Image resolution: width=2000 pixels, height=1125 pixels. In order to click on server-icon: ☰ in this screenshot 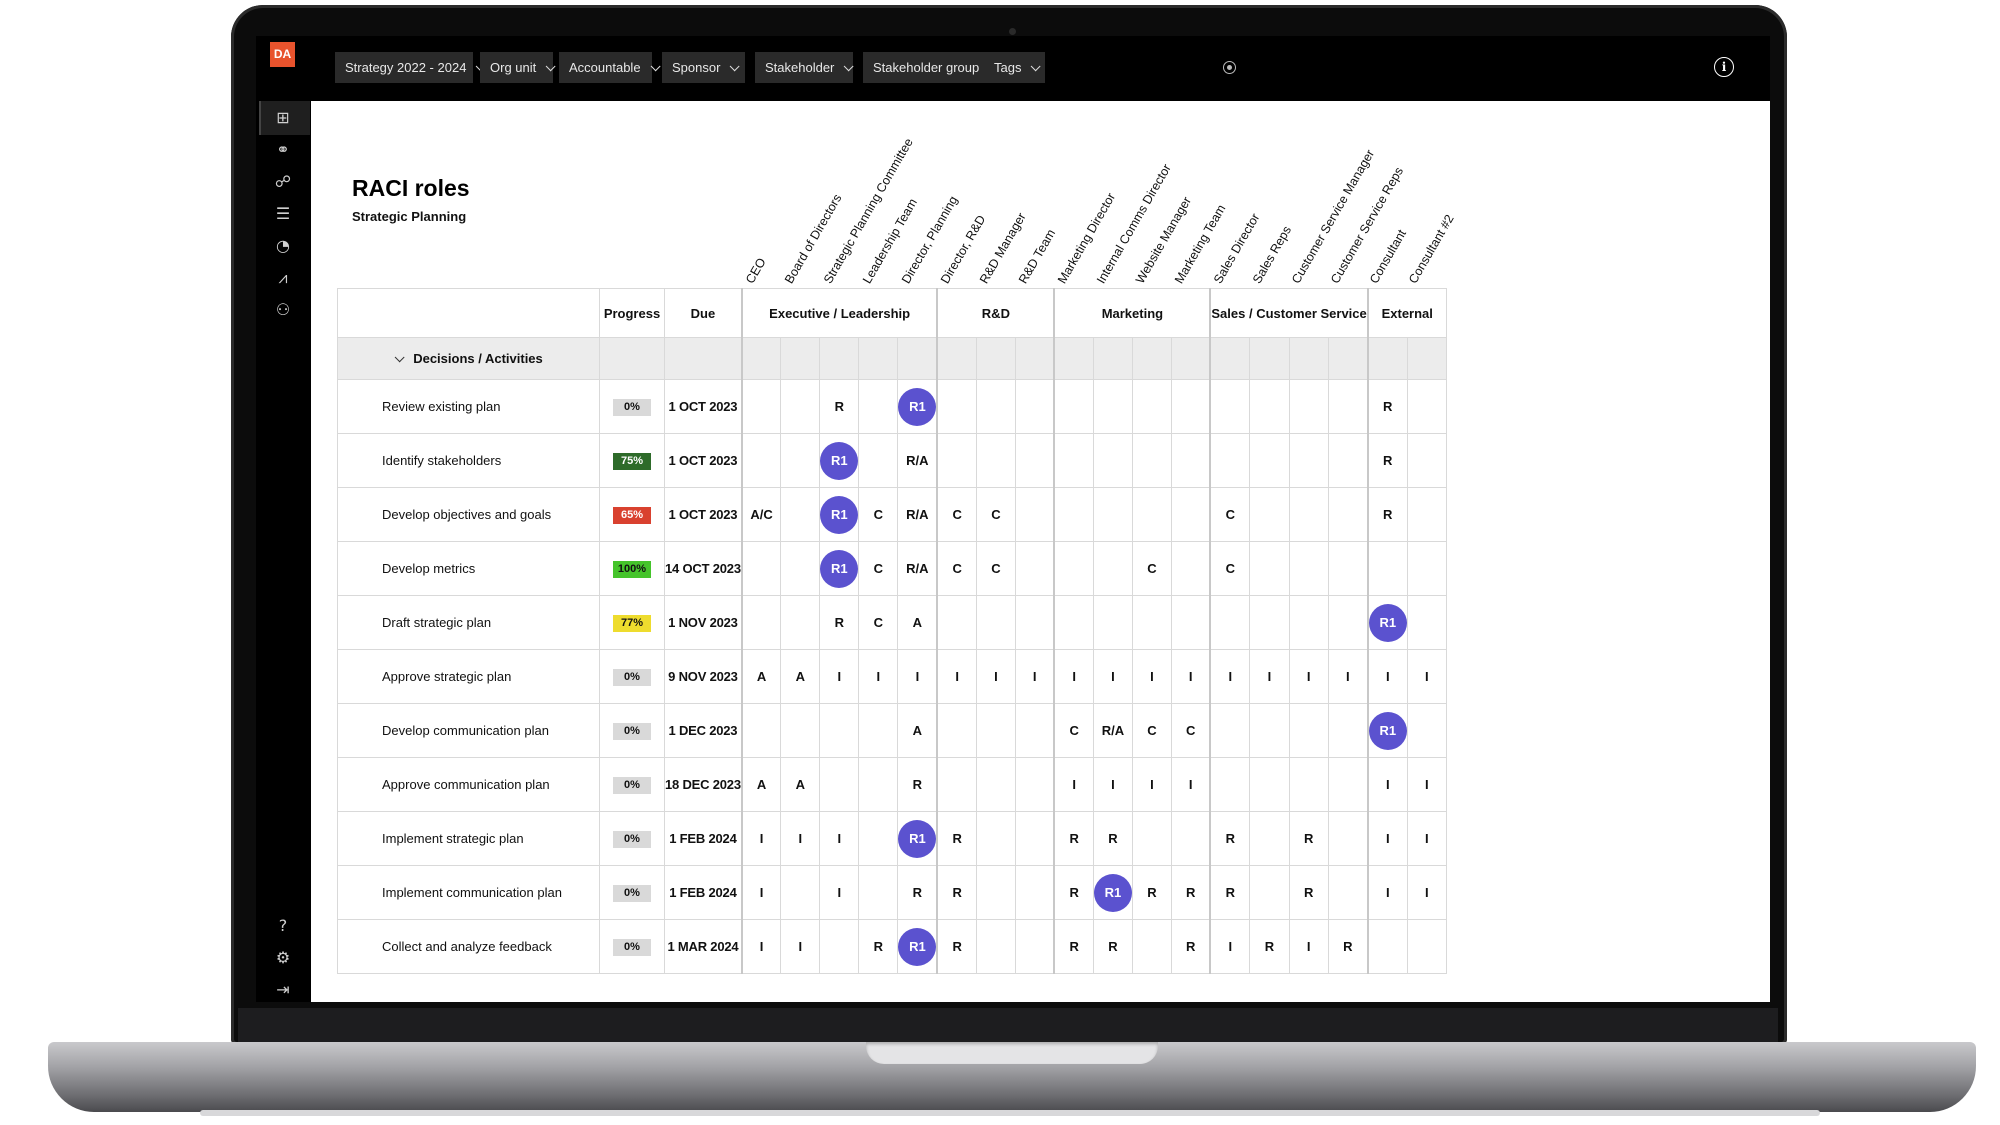, I will do `click(283, 213)`.